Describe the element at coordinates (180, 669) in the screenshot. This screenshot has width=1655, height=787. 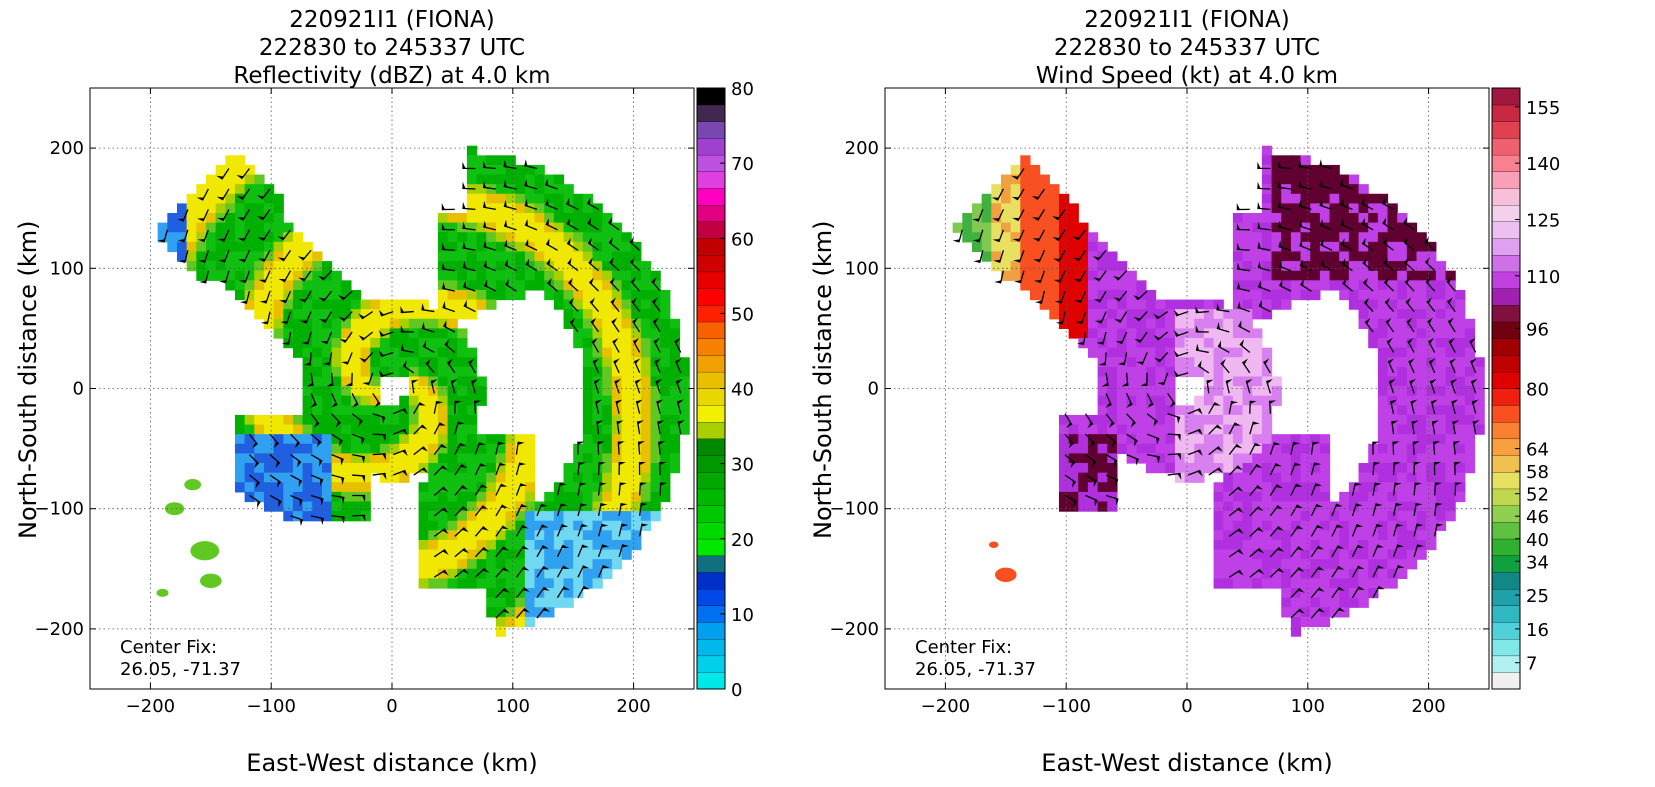
I see `center-fix-value: 26.05, -71.37` at that location.